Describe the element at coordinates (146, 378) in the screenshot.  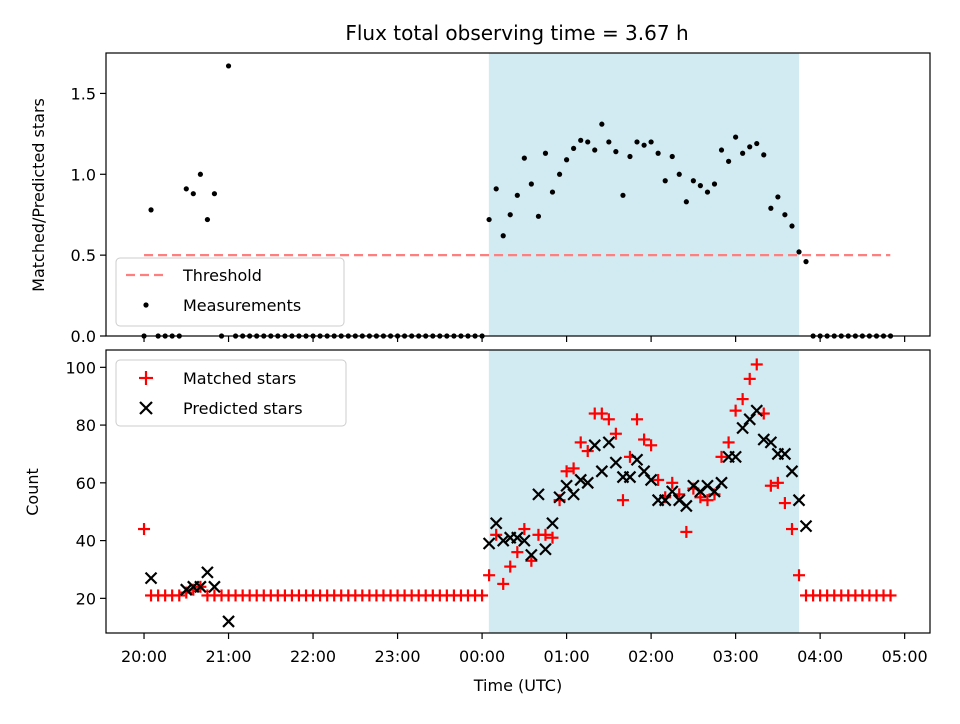
I see `legend-matched-swatch` at that location.